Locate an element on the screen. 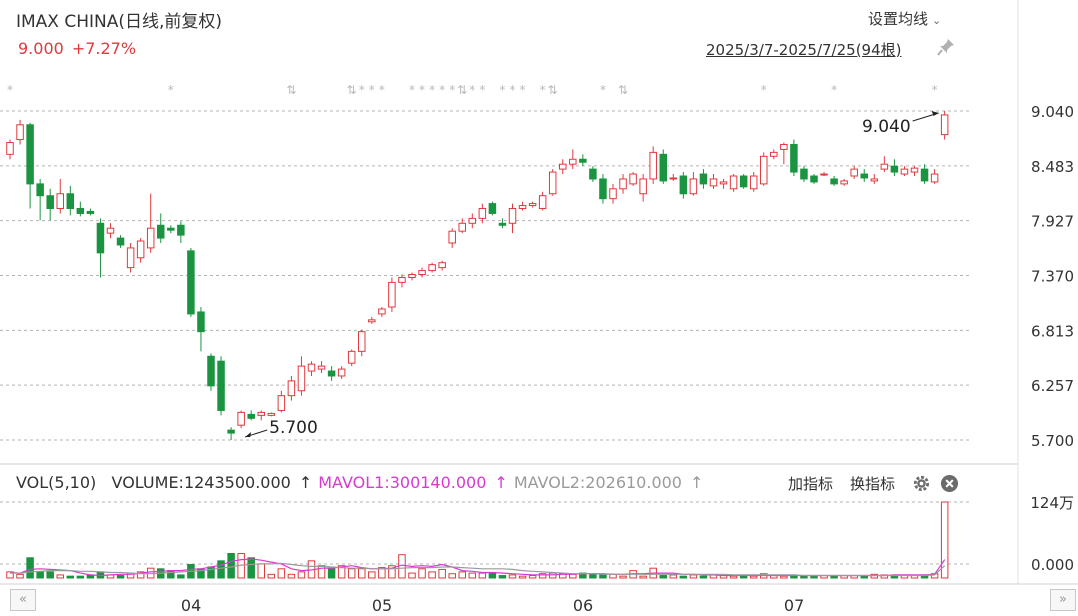 The height and width of the screenshot is (616, 1078). date-range-link: 2025/3/7-2025/7/25(94根) is located at coordinates (804, 50).